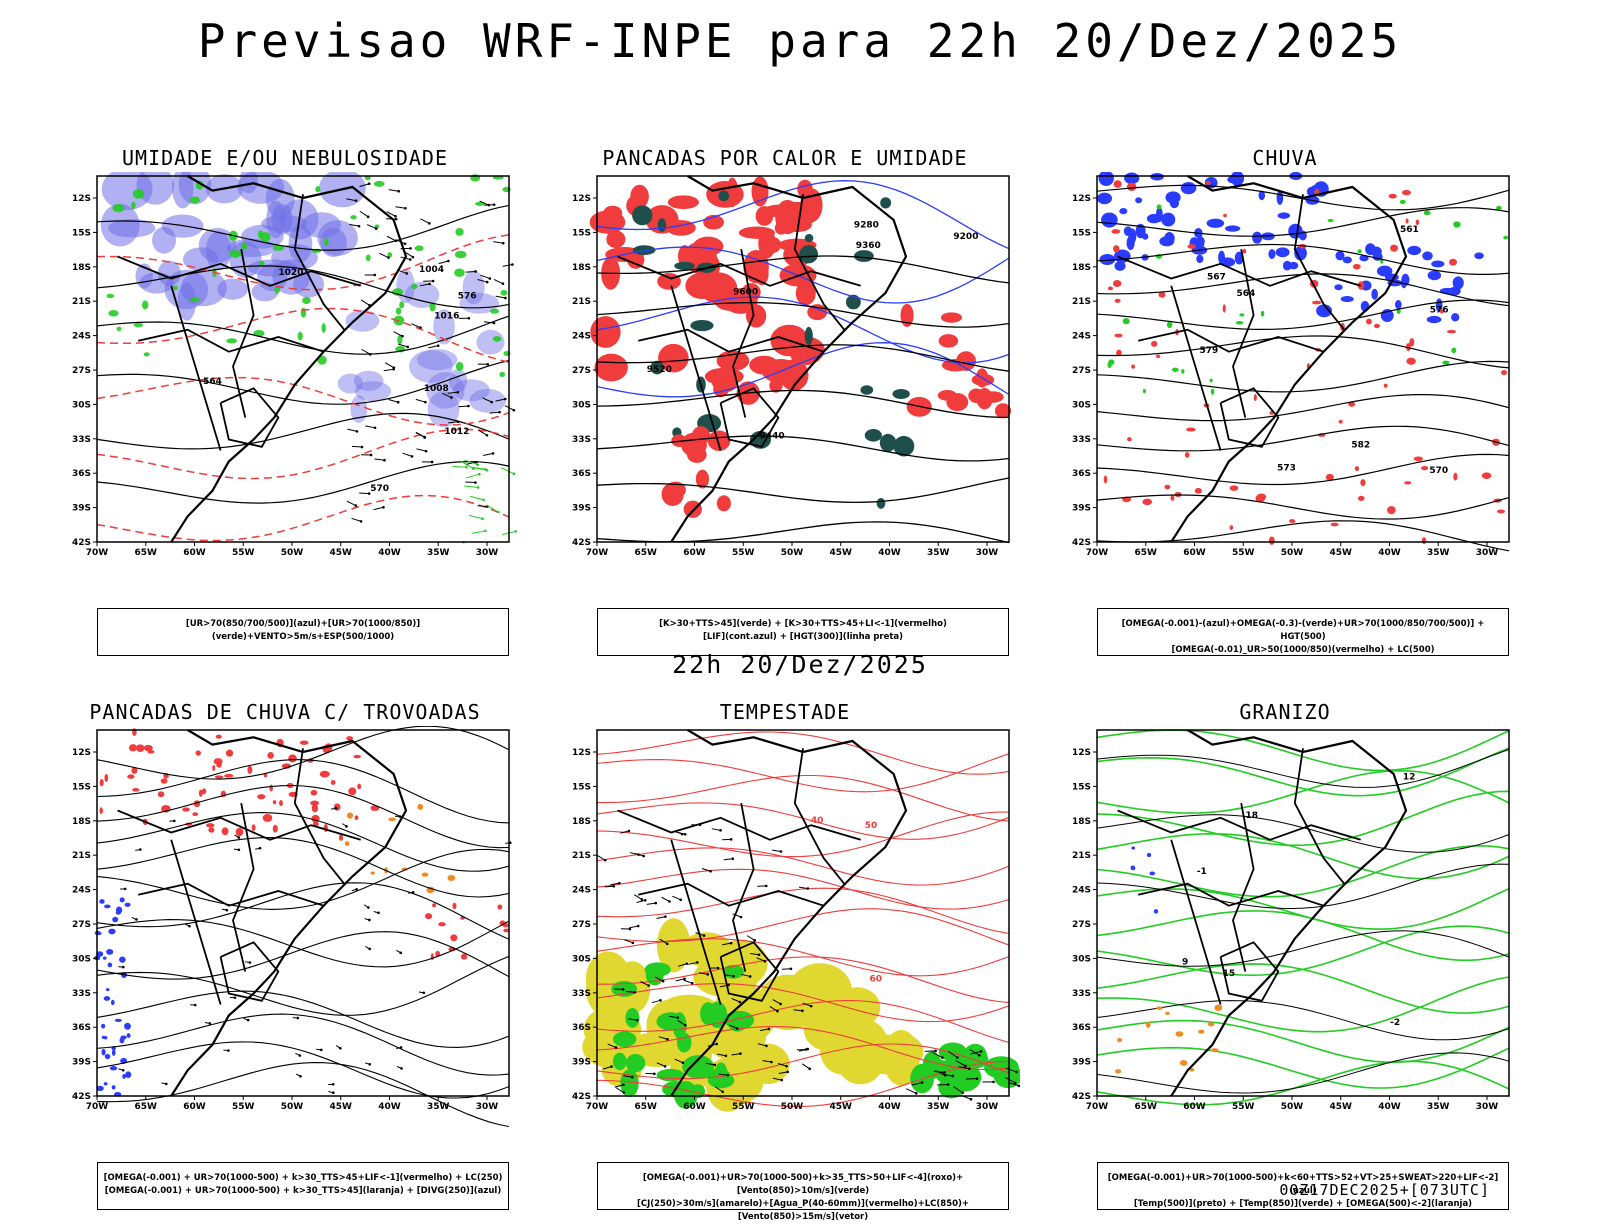 The width and height of the screenshot is (1600, 1224). What do you see at coordinates (876, 979) in the screenshot?
I see `contour-value-label: 60` at bounding box center [876, 979].